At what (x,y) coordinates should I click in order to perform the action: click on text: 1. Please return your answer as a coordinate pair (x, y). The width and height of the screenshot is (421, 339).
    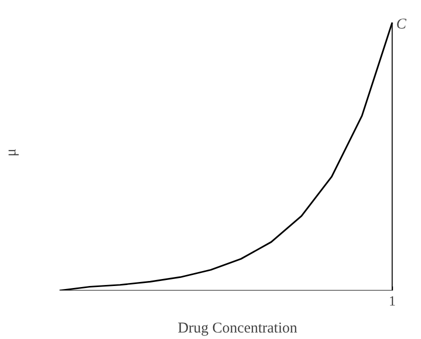
    Looking at the image, I should click on (392, 302).